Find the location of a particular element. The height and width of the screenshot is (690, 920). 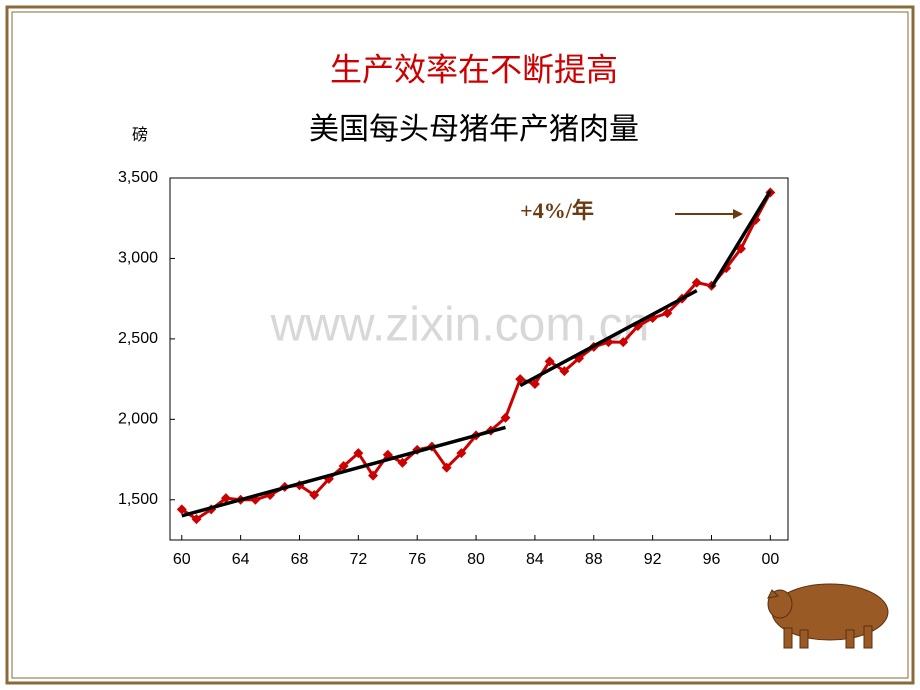

watermark: www.zixin.com.cn is located at coordinates (460, 325).